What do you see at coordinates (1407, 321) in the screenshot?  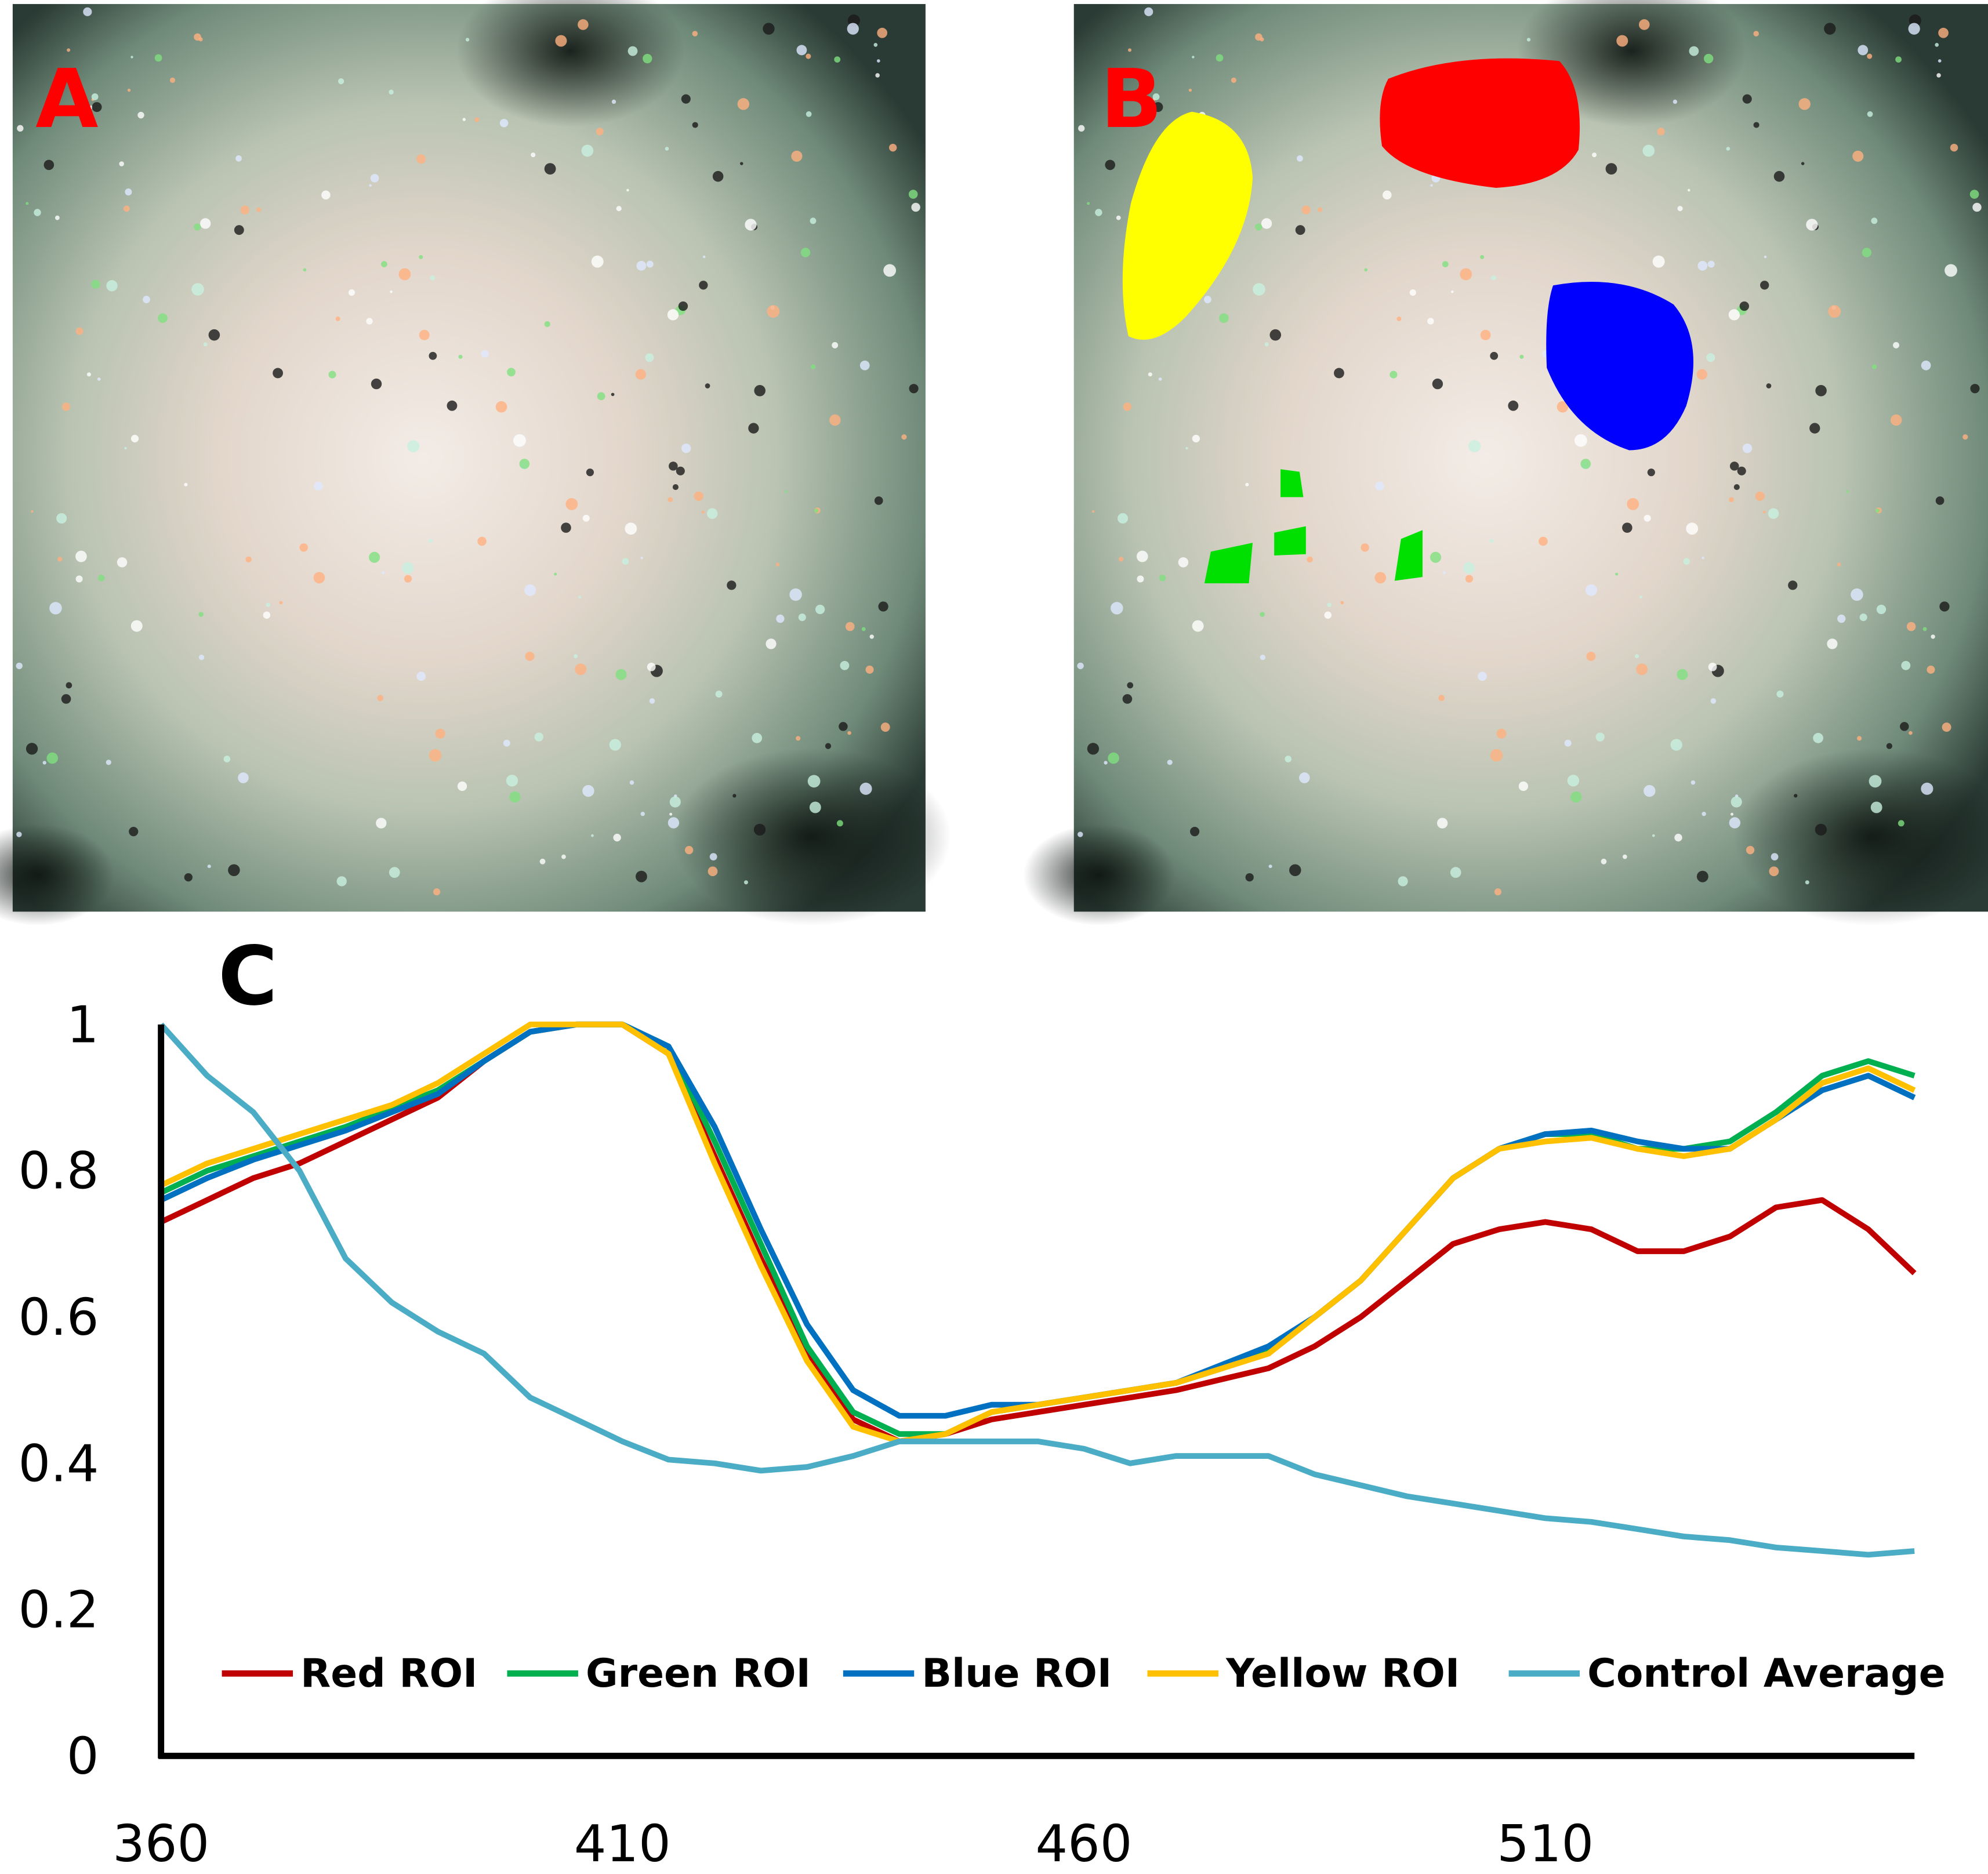 I see `roi-overlays` at bounding box center [1407, 321].